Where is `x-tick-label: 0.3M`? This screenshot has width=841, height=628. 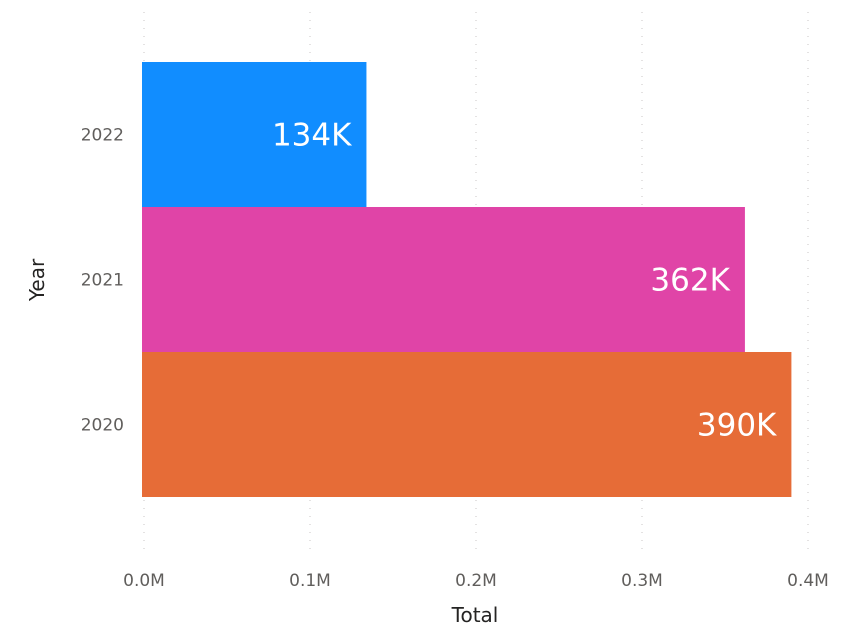
x-tick-label: 0.3M is located at coordinates (642, 581).